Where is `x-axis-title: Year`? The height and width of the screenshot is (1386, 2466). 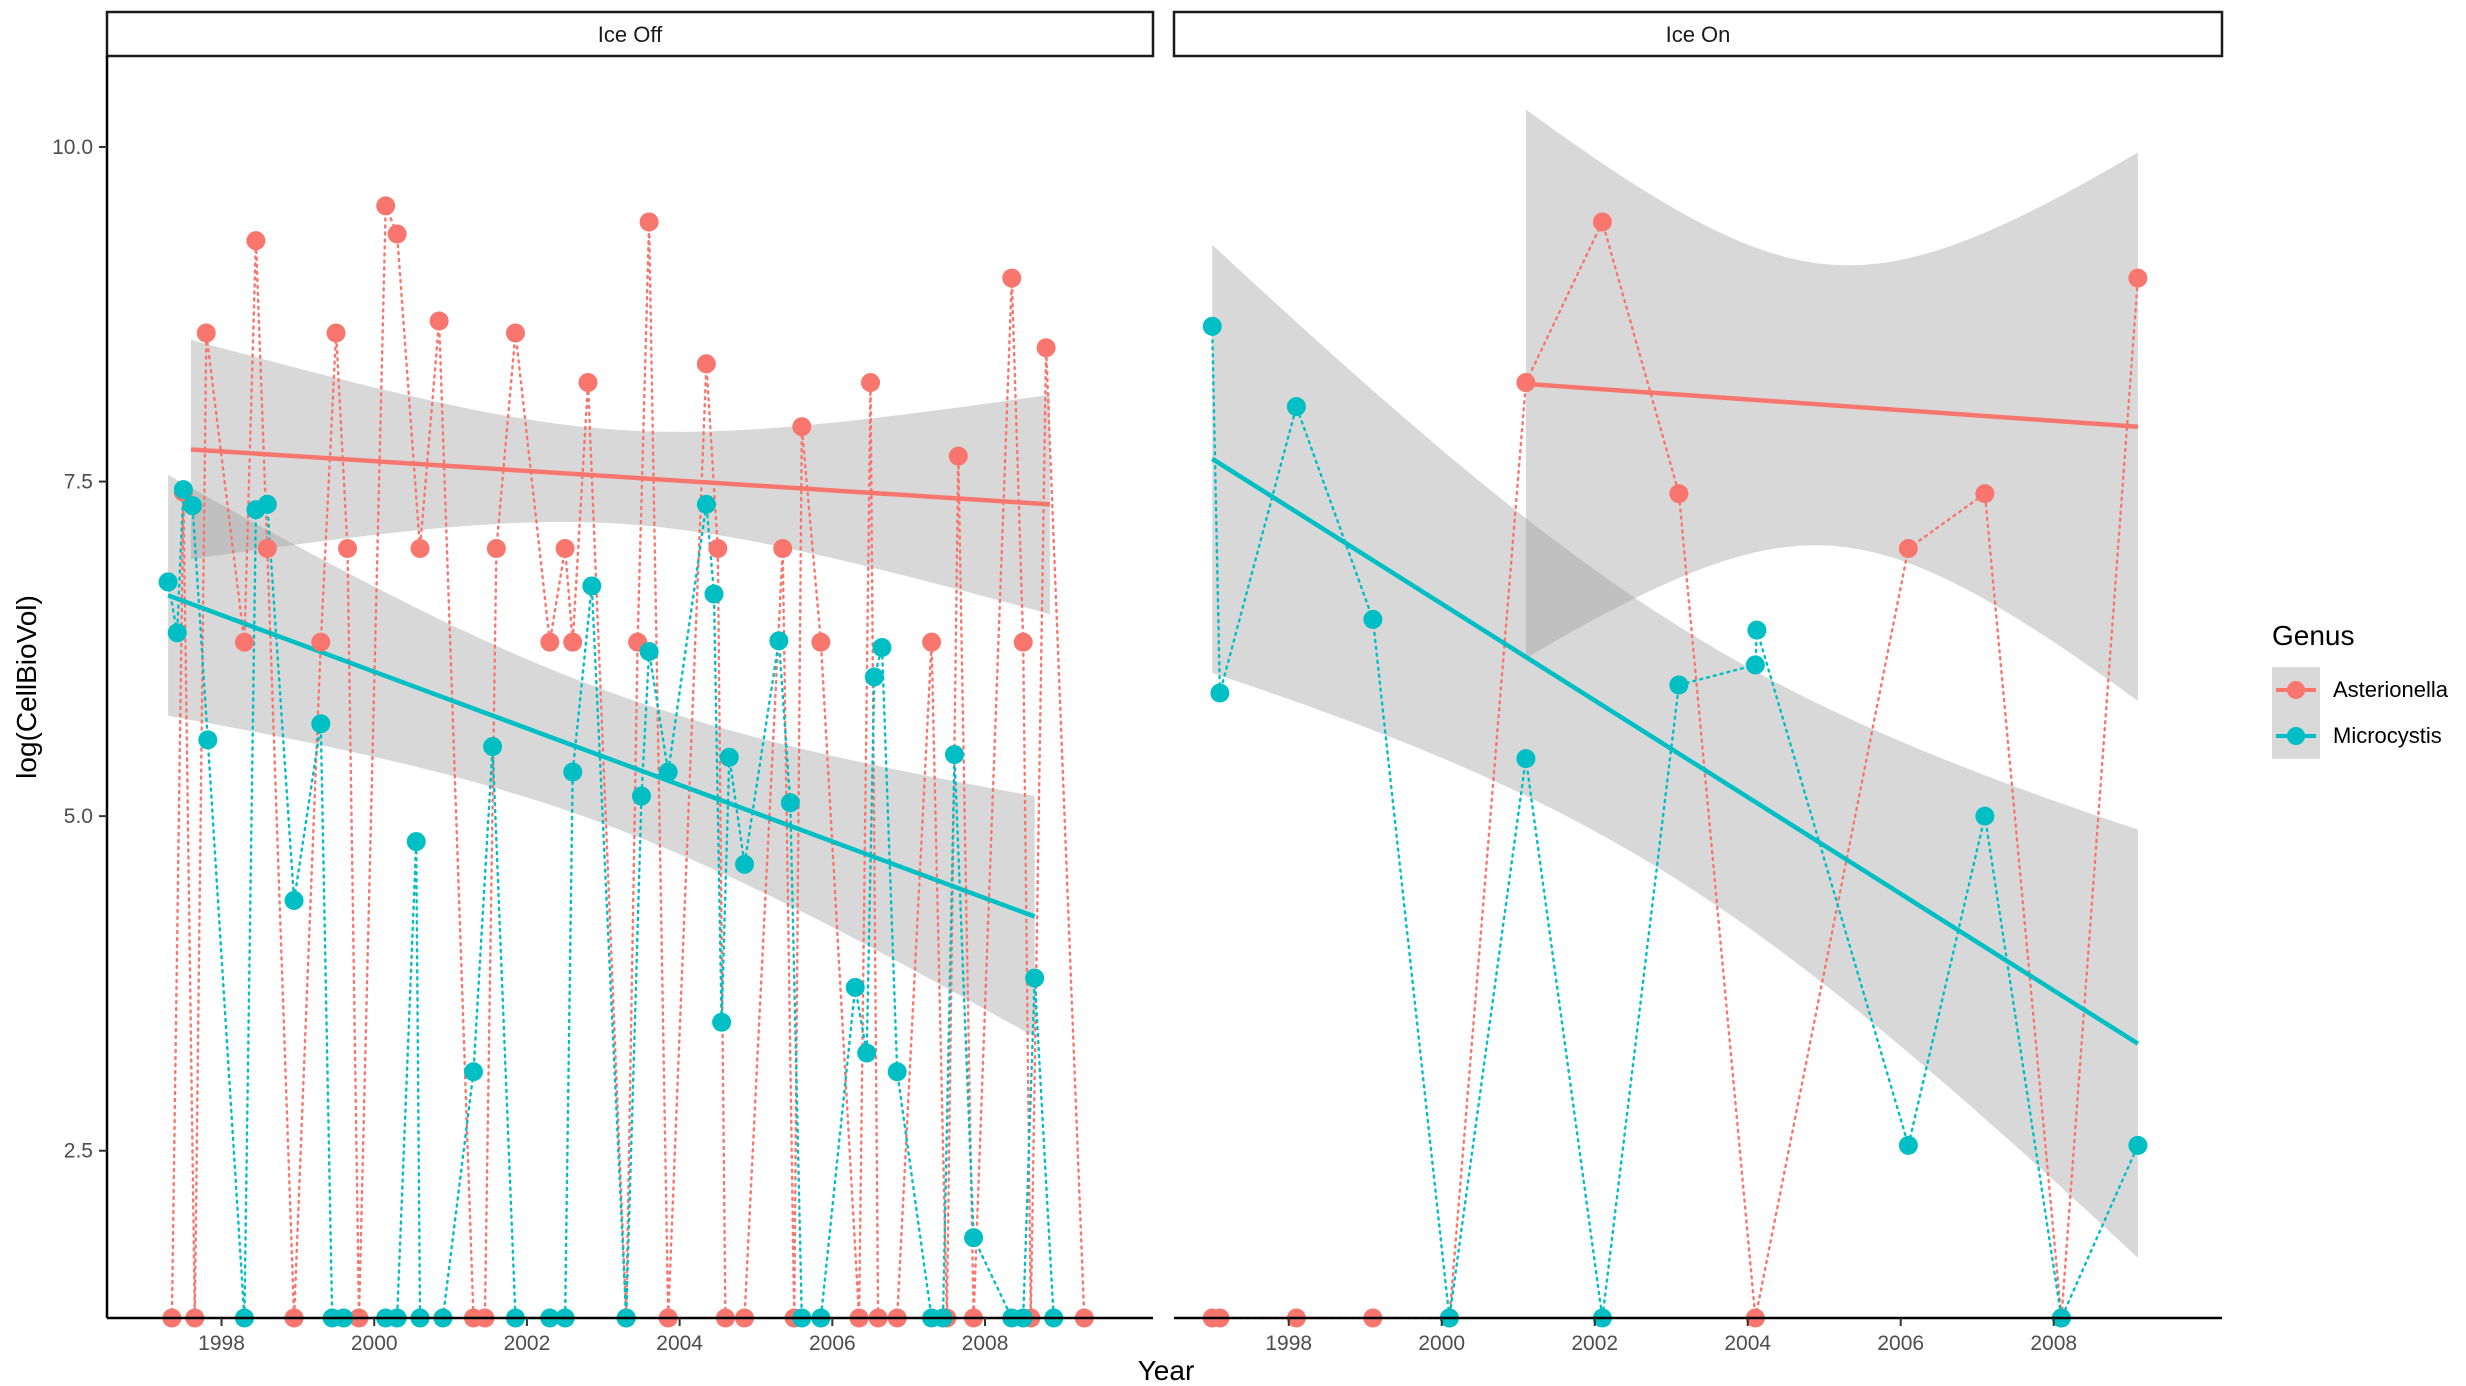
x-axis-title: Year is located at coordinates (1166, 1370).